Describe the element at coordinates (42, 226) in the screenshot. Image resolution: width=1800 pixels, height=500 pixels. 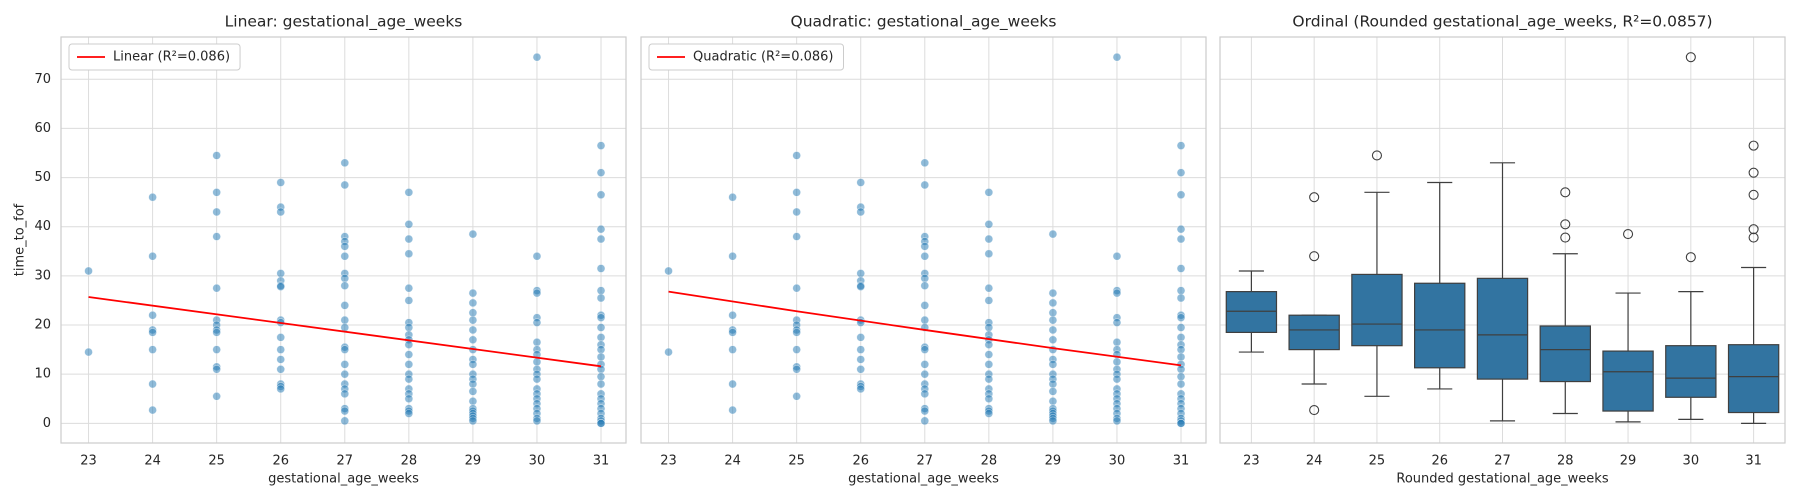
I see `y-tick-label: 40` at that location.